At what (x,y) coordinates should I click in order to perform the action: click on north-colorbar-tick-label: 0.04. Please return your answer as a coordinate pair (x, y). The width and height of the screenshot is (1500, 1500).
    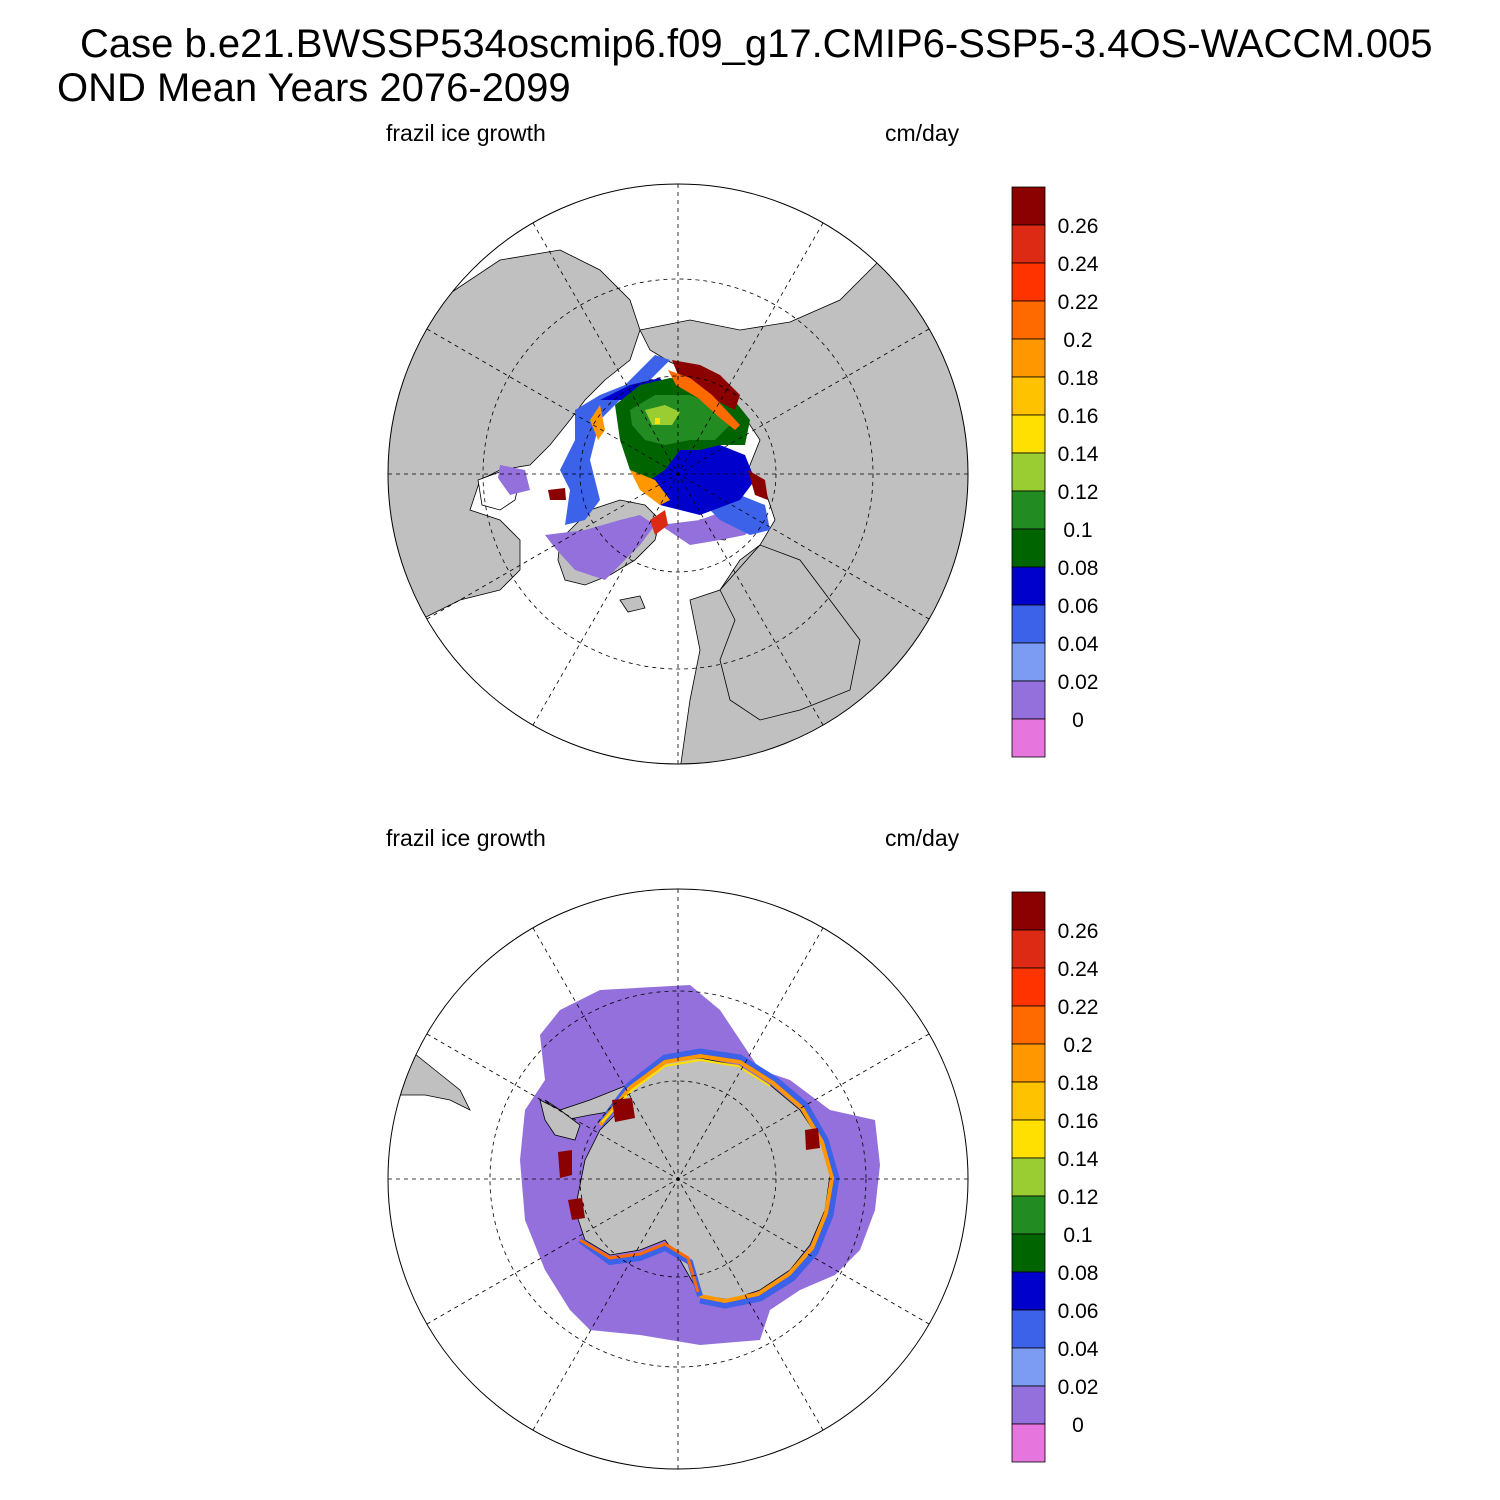
    Looking at the image, I should click on (1078, 644).